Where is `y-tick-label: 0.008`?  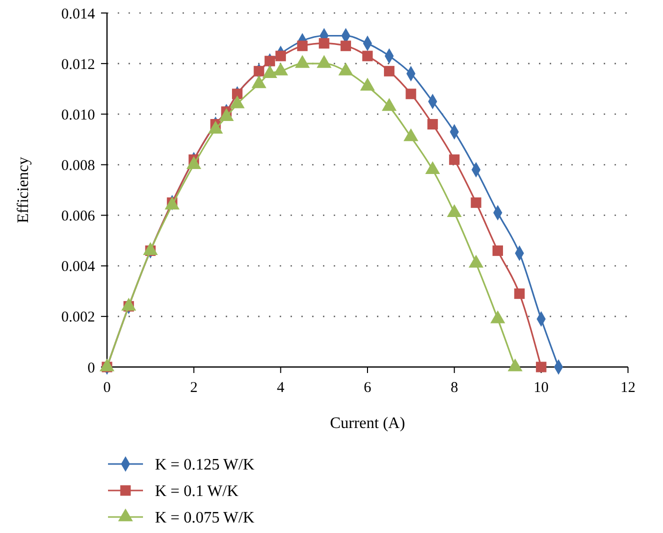 y-tick-label: 0.008 is located at coordinates (78, 166).